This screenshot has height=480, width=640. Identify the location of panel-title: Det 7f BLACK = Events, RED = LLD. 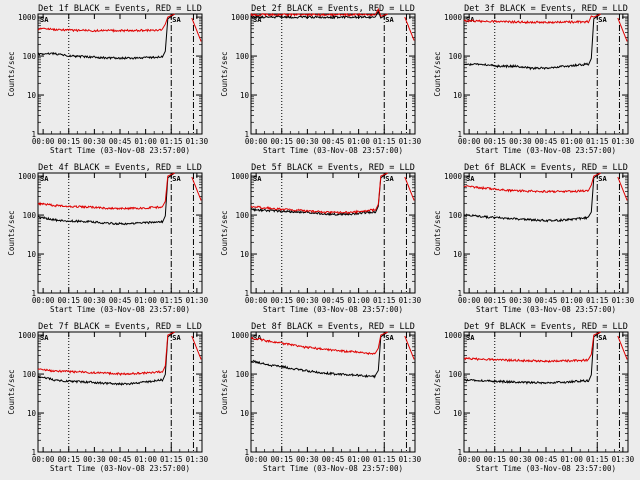
(120, 327).